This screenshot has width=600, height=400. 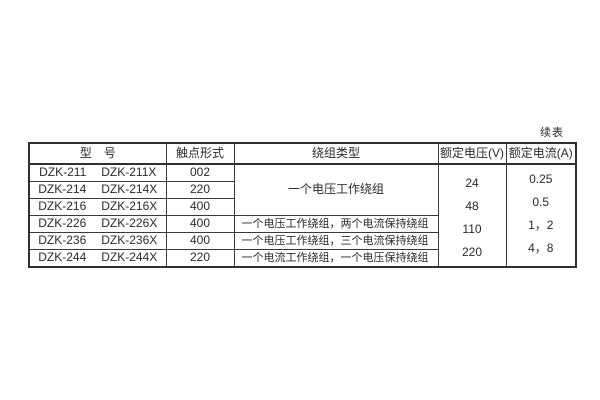 I want to click on table-row: DZK-244 DZK-244X 220 一个电流工作绕组，一个电压保持绕组, so click(x=302, y=258).